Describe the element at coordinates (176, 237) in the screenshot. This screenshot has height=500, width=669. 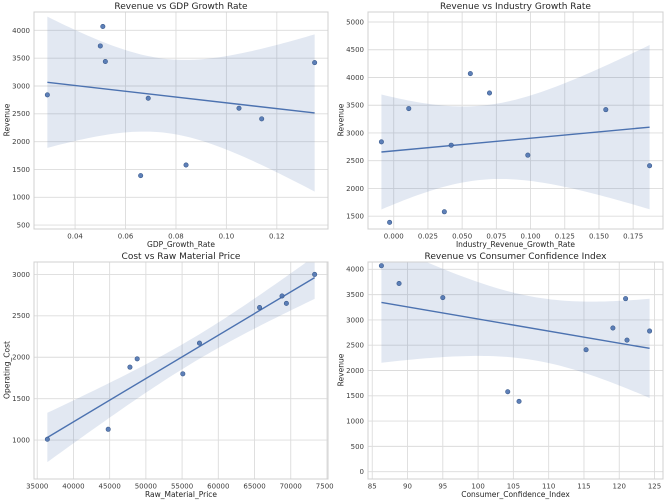
I see `svg-text: 0.08` at that location.